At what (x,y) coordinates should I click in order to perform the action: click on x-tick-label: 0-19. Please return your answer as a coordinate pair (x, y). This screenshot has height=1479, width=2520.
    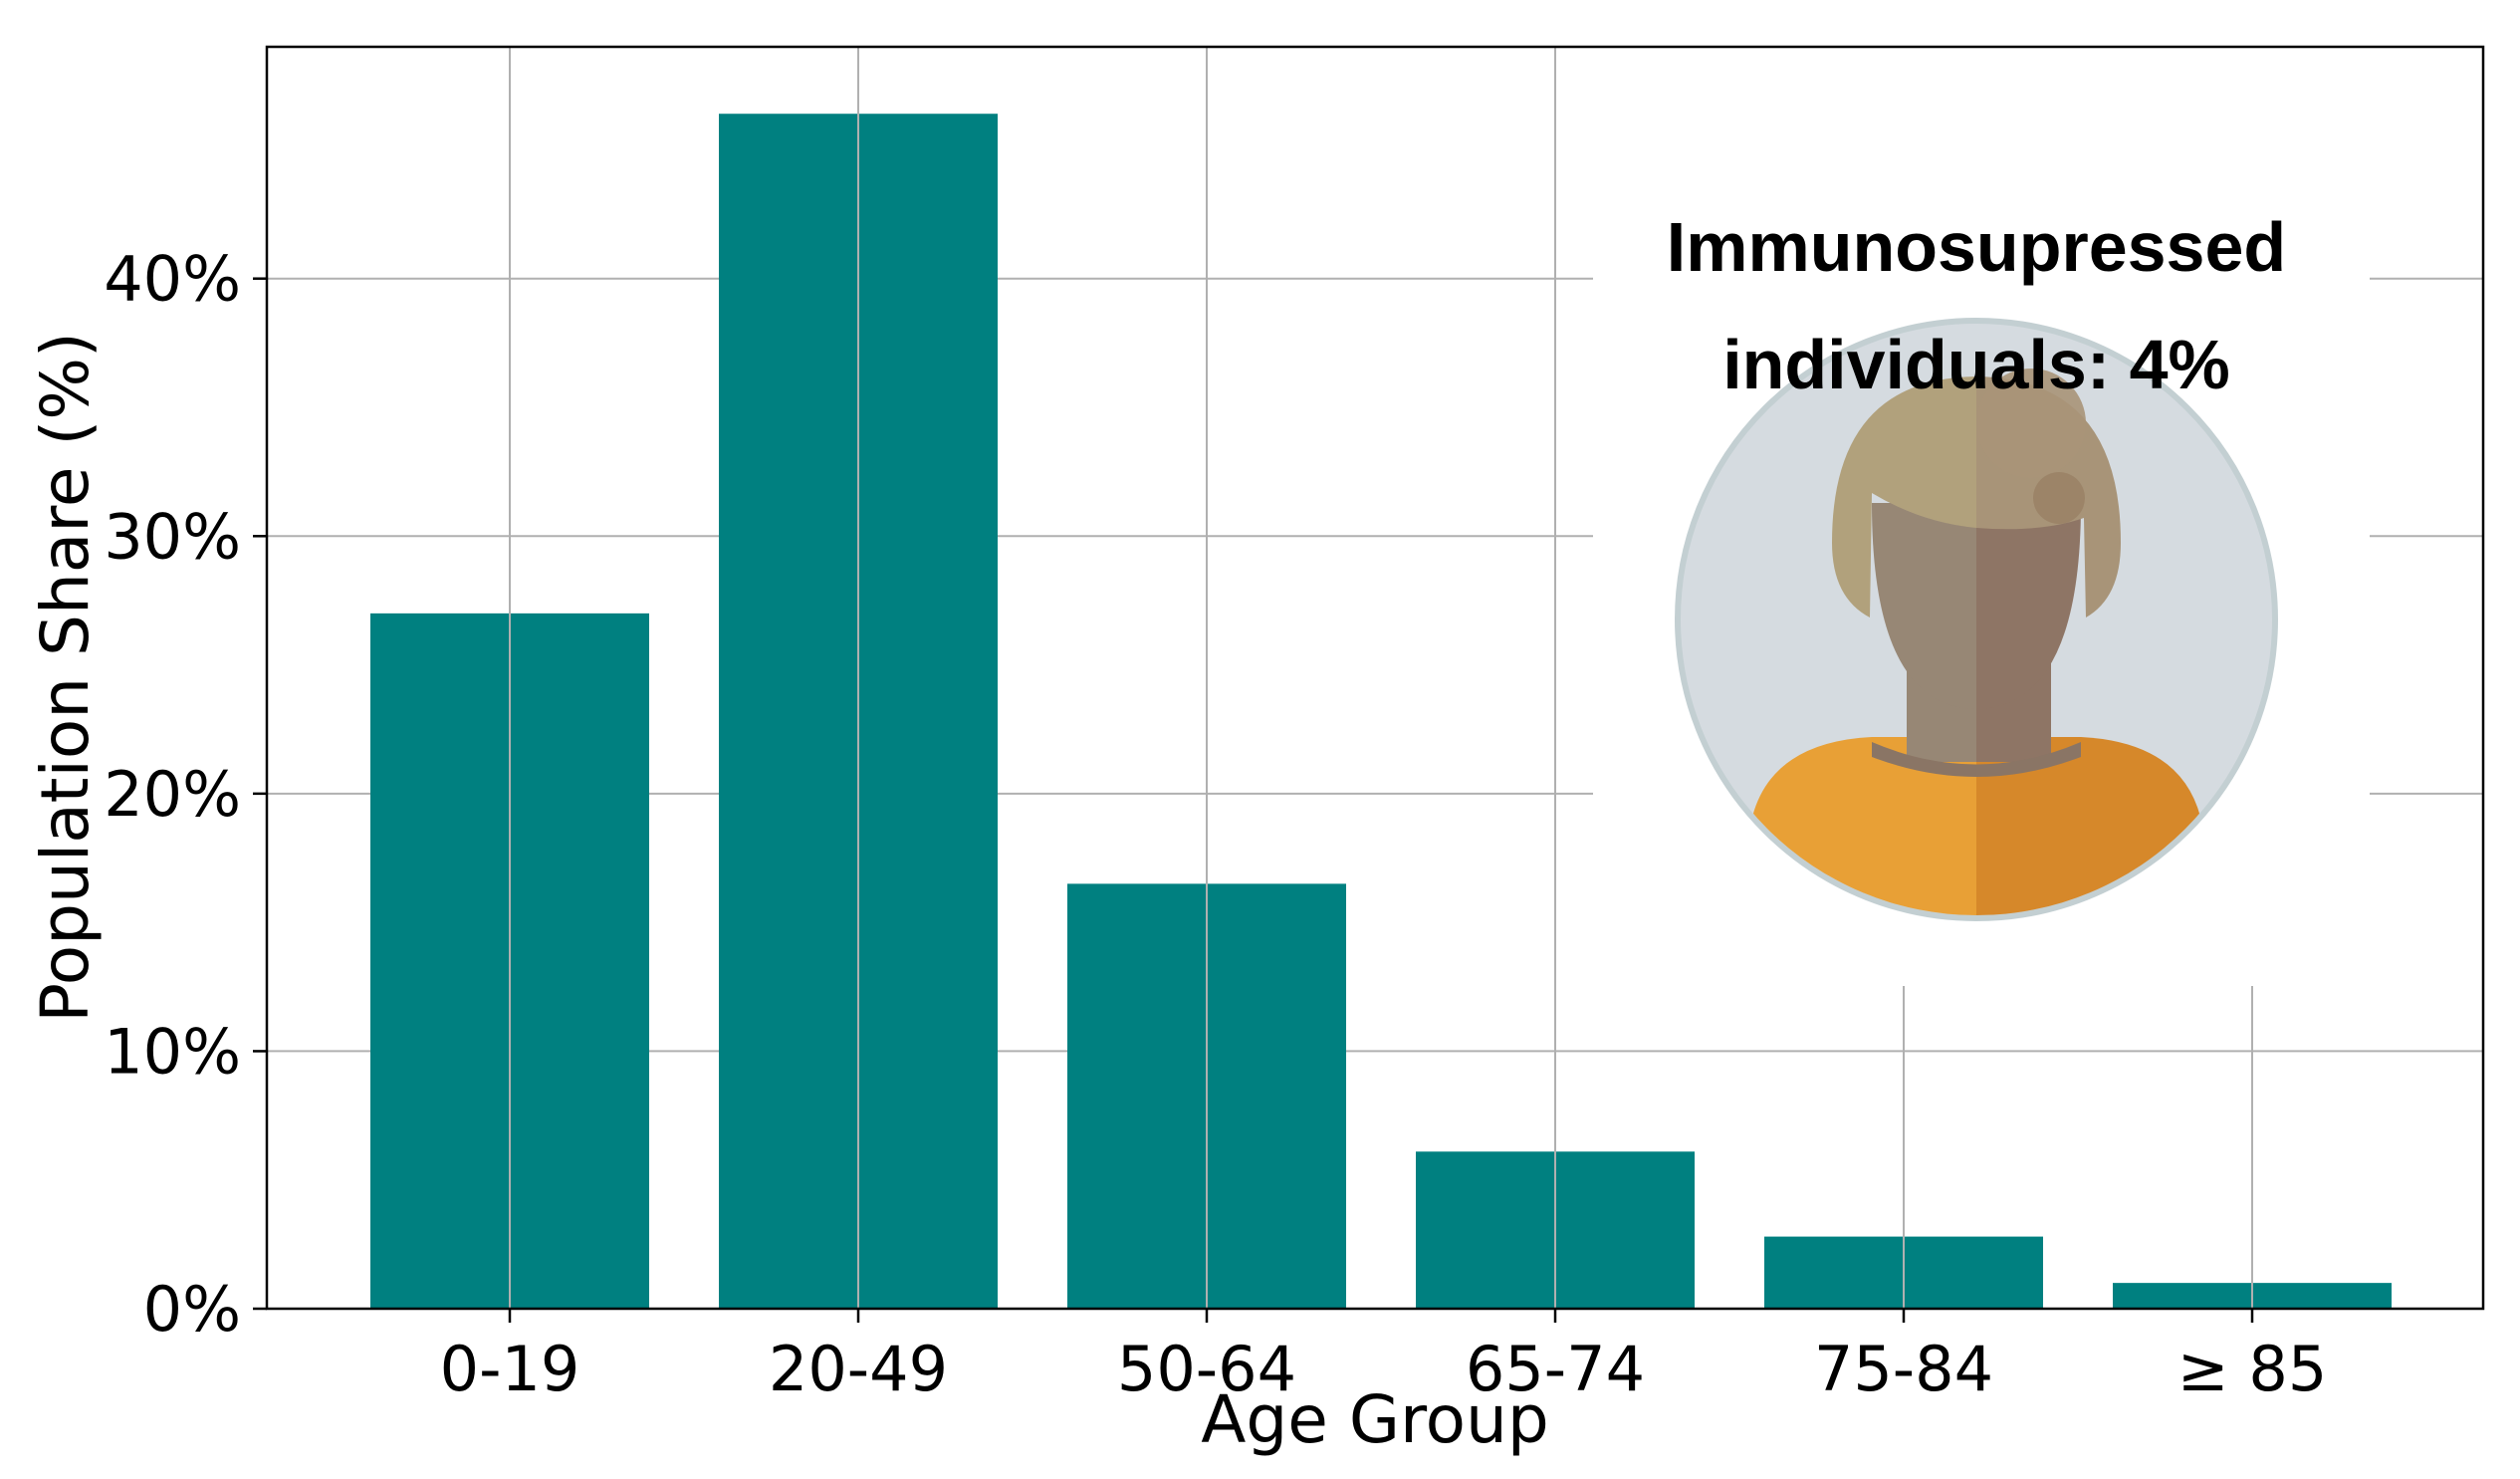
    Looking at the image, I should click on (510, 1369).